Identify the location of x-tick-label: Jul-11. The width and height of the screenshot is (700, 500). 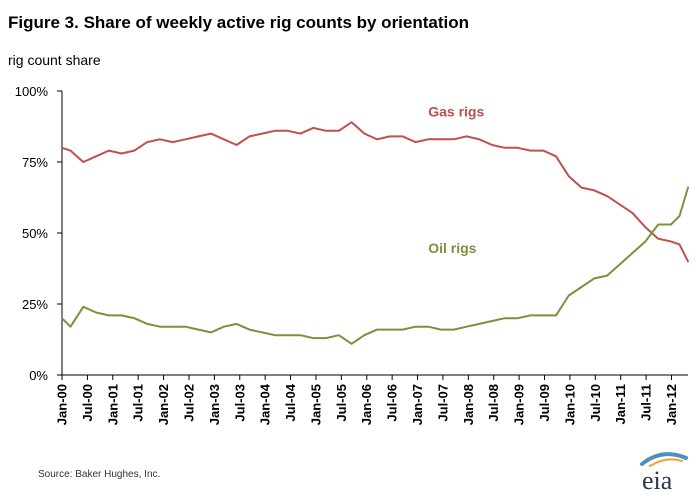
(646, 402).